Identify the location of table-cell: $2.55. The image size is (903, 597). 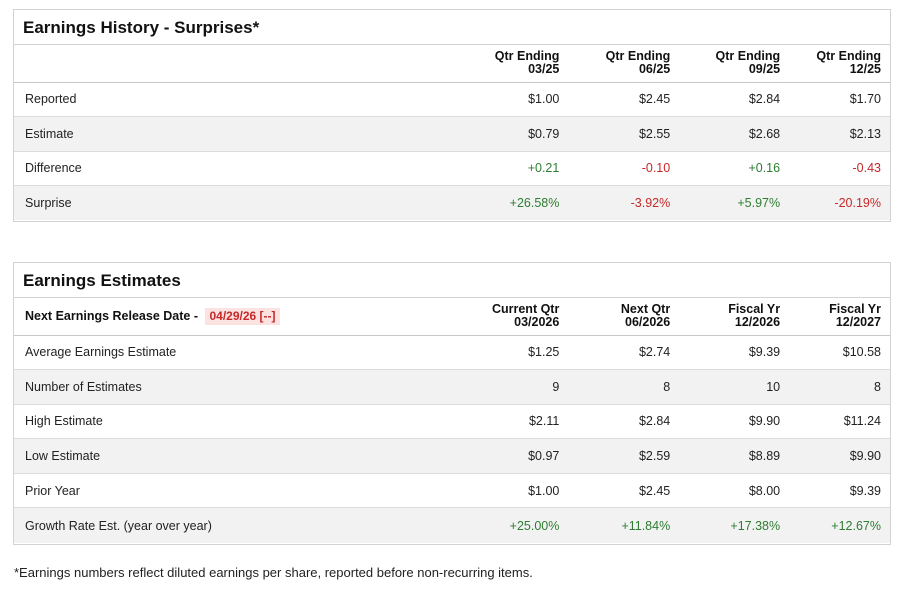
(615, 134).